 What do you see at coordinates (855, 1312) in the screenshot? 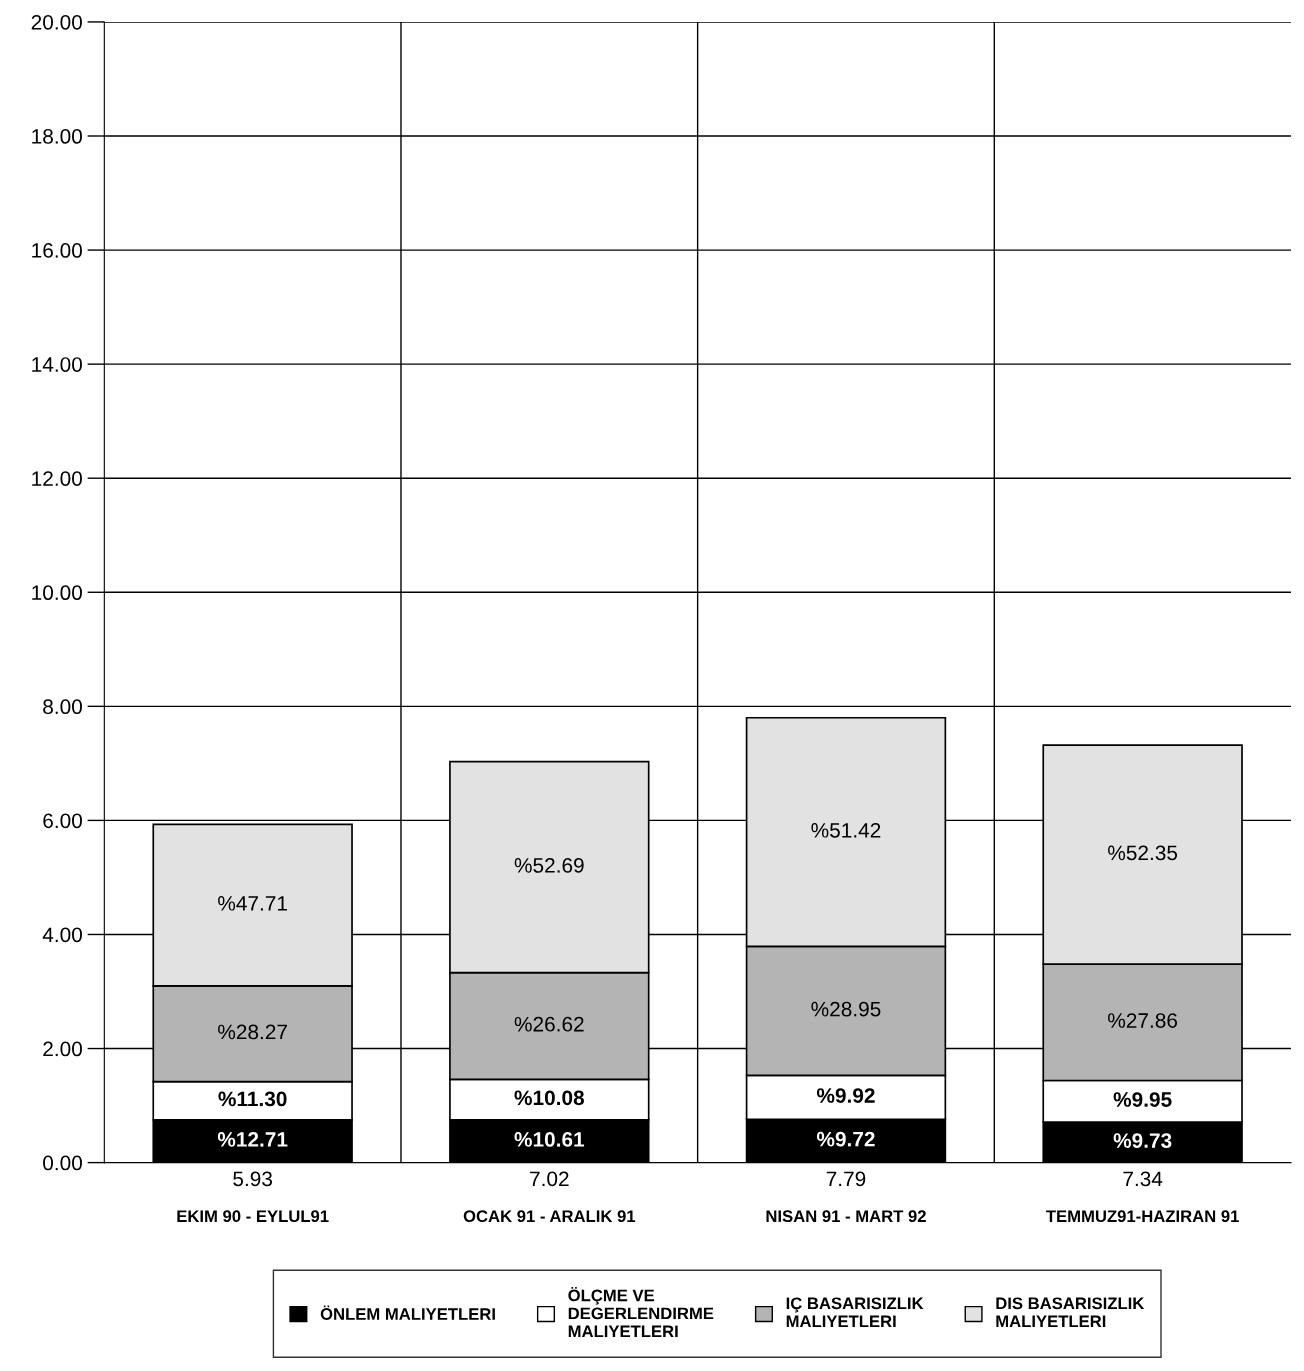
I see `legend-label: IÇ BASARISIZLIK MALIYETLERI` at bounding box center [855, 1312].